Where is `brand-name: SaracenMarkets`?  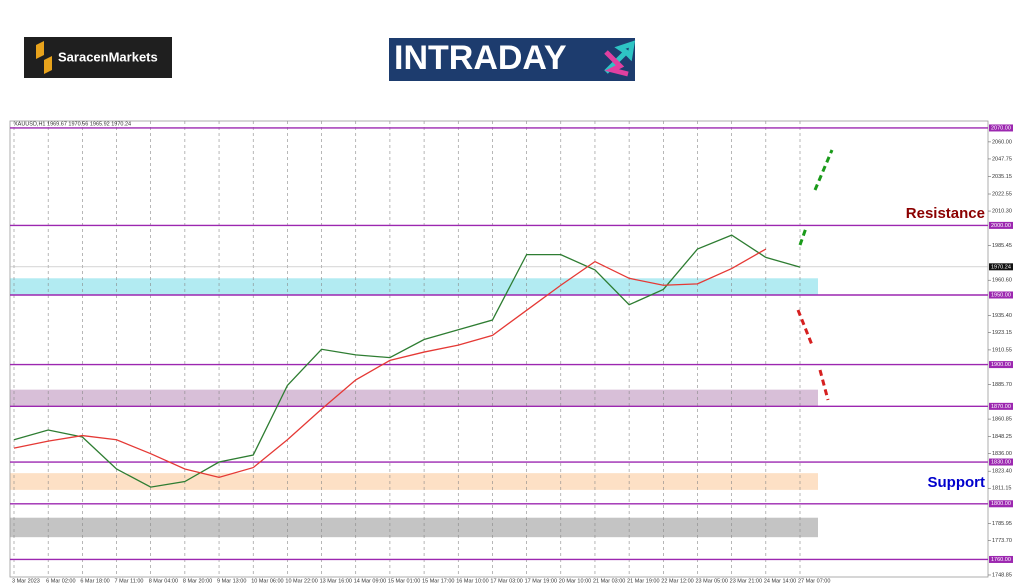 brand-name: SaracenMarkets is located at coordinates (108, 56).